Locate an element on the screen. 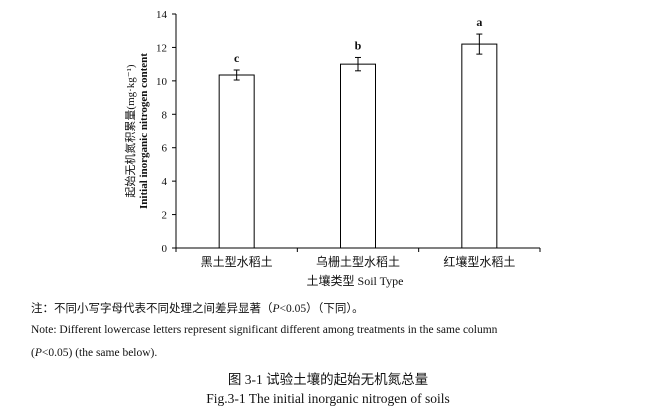 This screenshot has width=656, height=414. significance-letter: c is located at coordinates (237, 58).